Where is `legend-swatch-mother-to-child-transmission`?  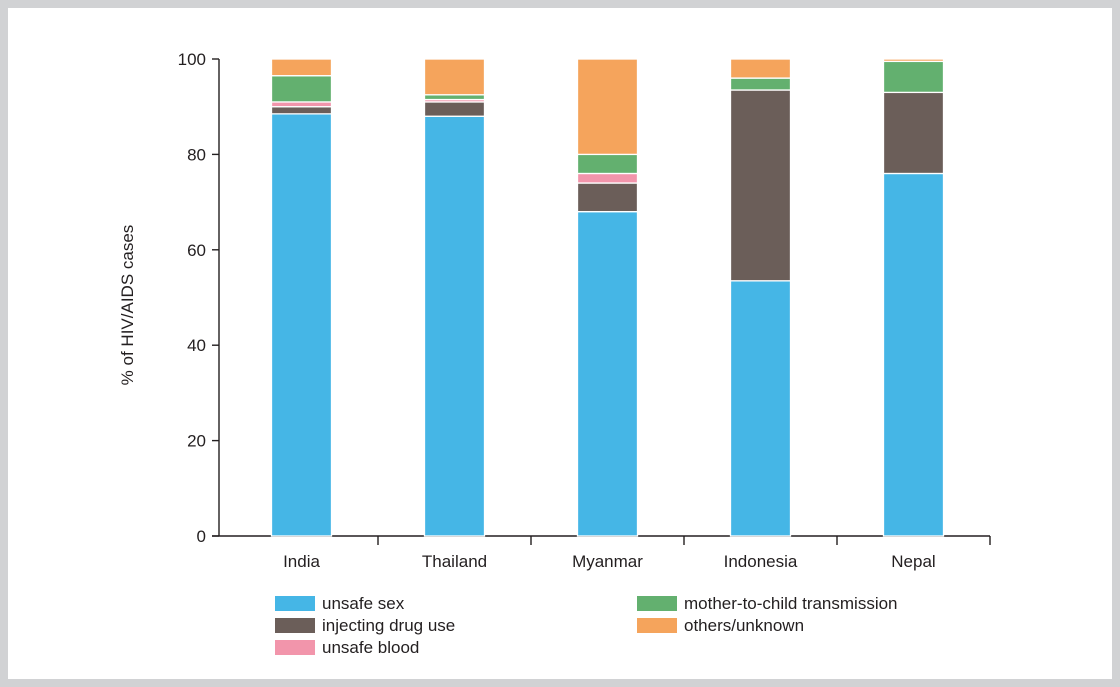 legend-swatch-mother-to-child-transmission is located at coordinates (657, 603).